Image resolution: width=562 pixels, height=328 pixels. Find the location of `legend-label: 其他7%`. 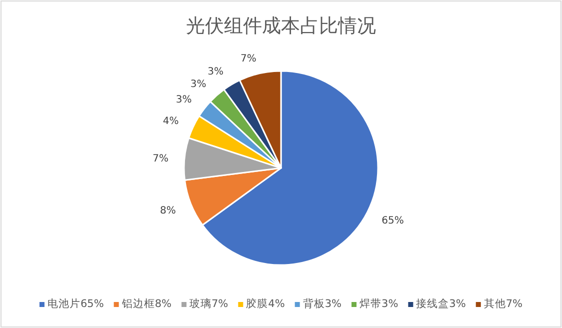

legend-label: 其他7% is located at coordinates (503, 303).